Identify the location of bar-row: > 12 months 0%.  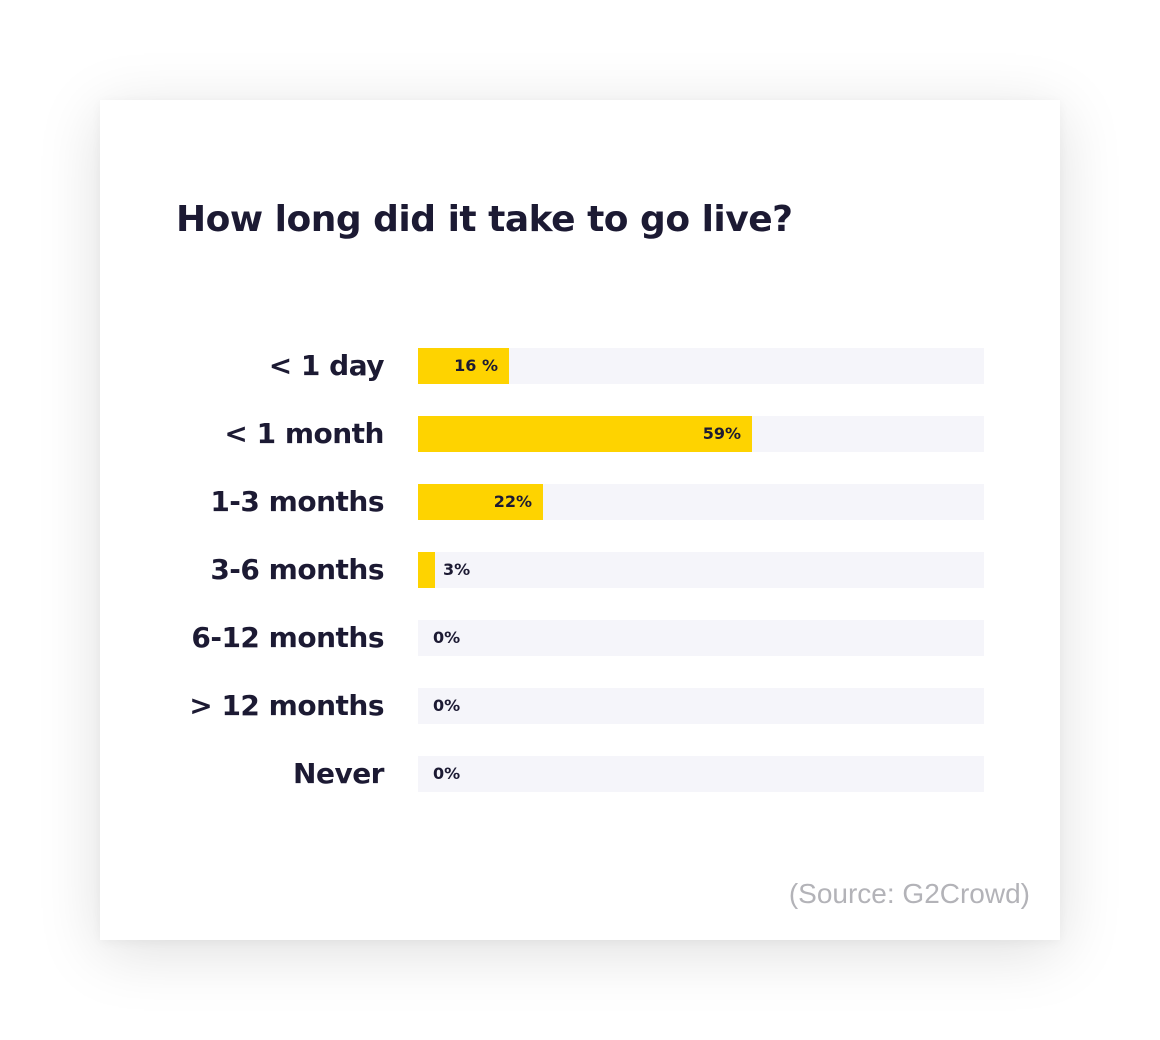
(580, 706).